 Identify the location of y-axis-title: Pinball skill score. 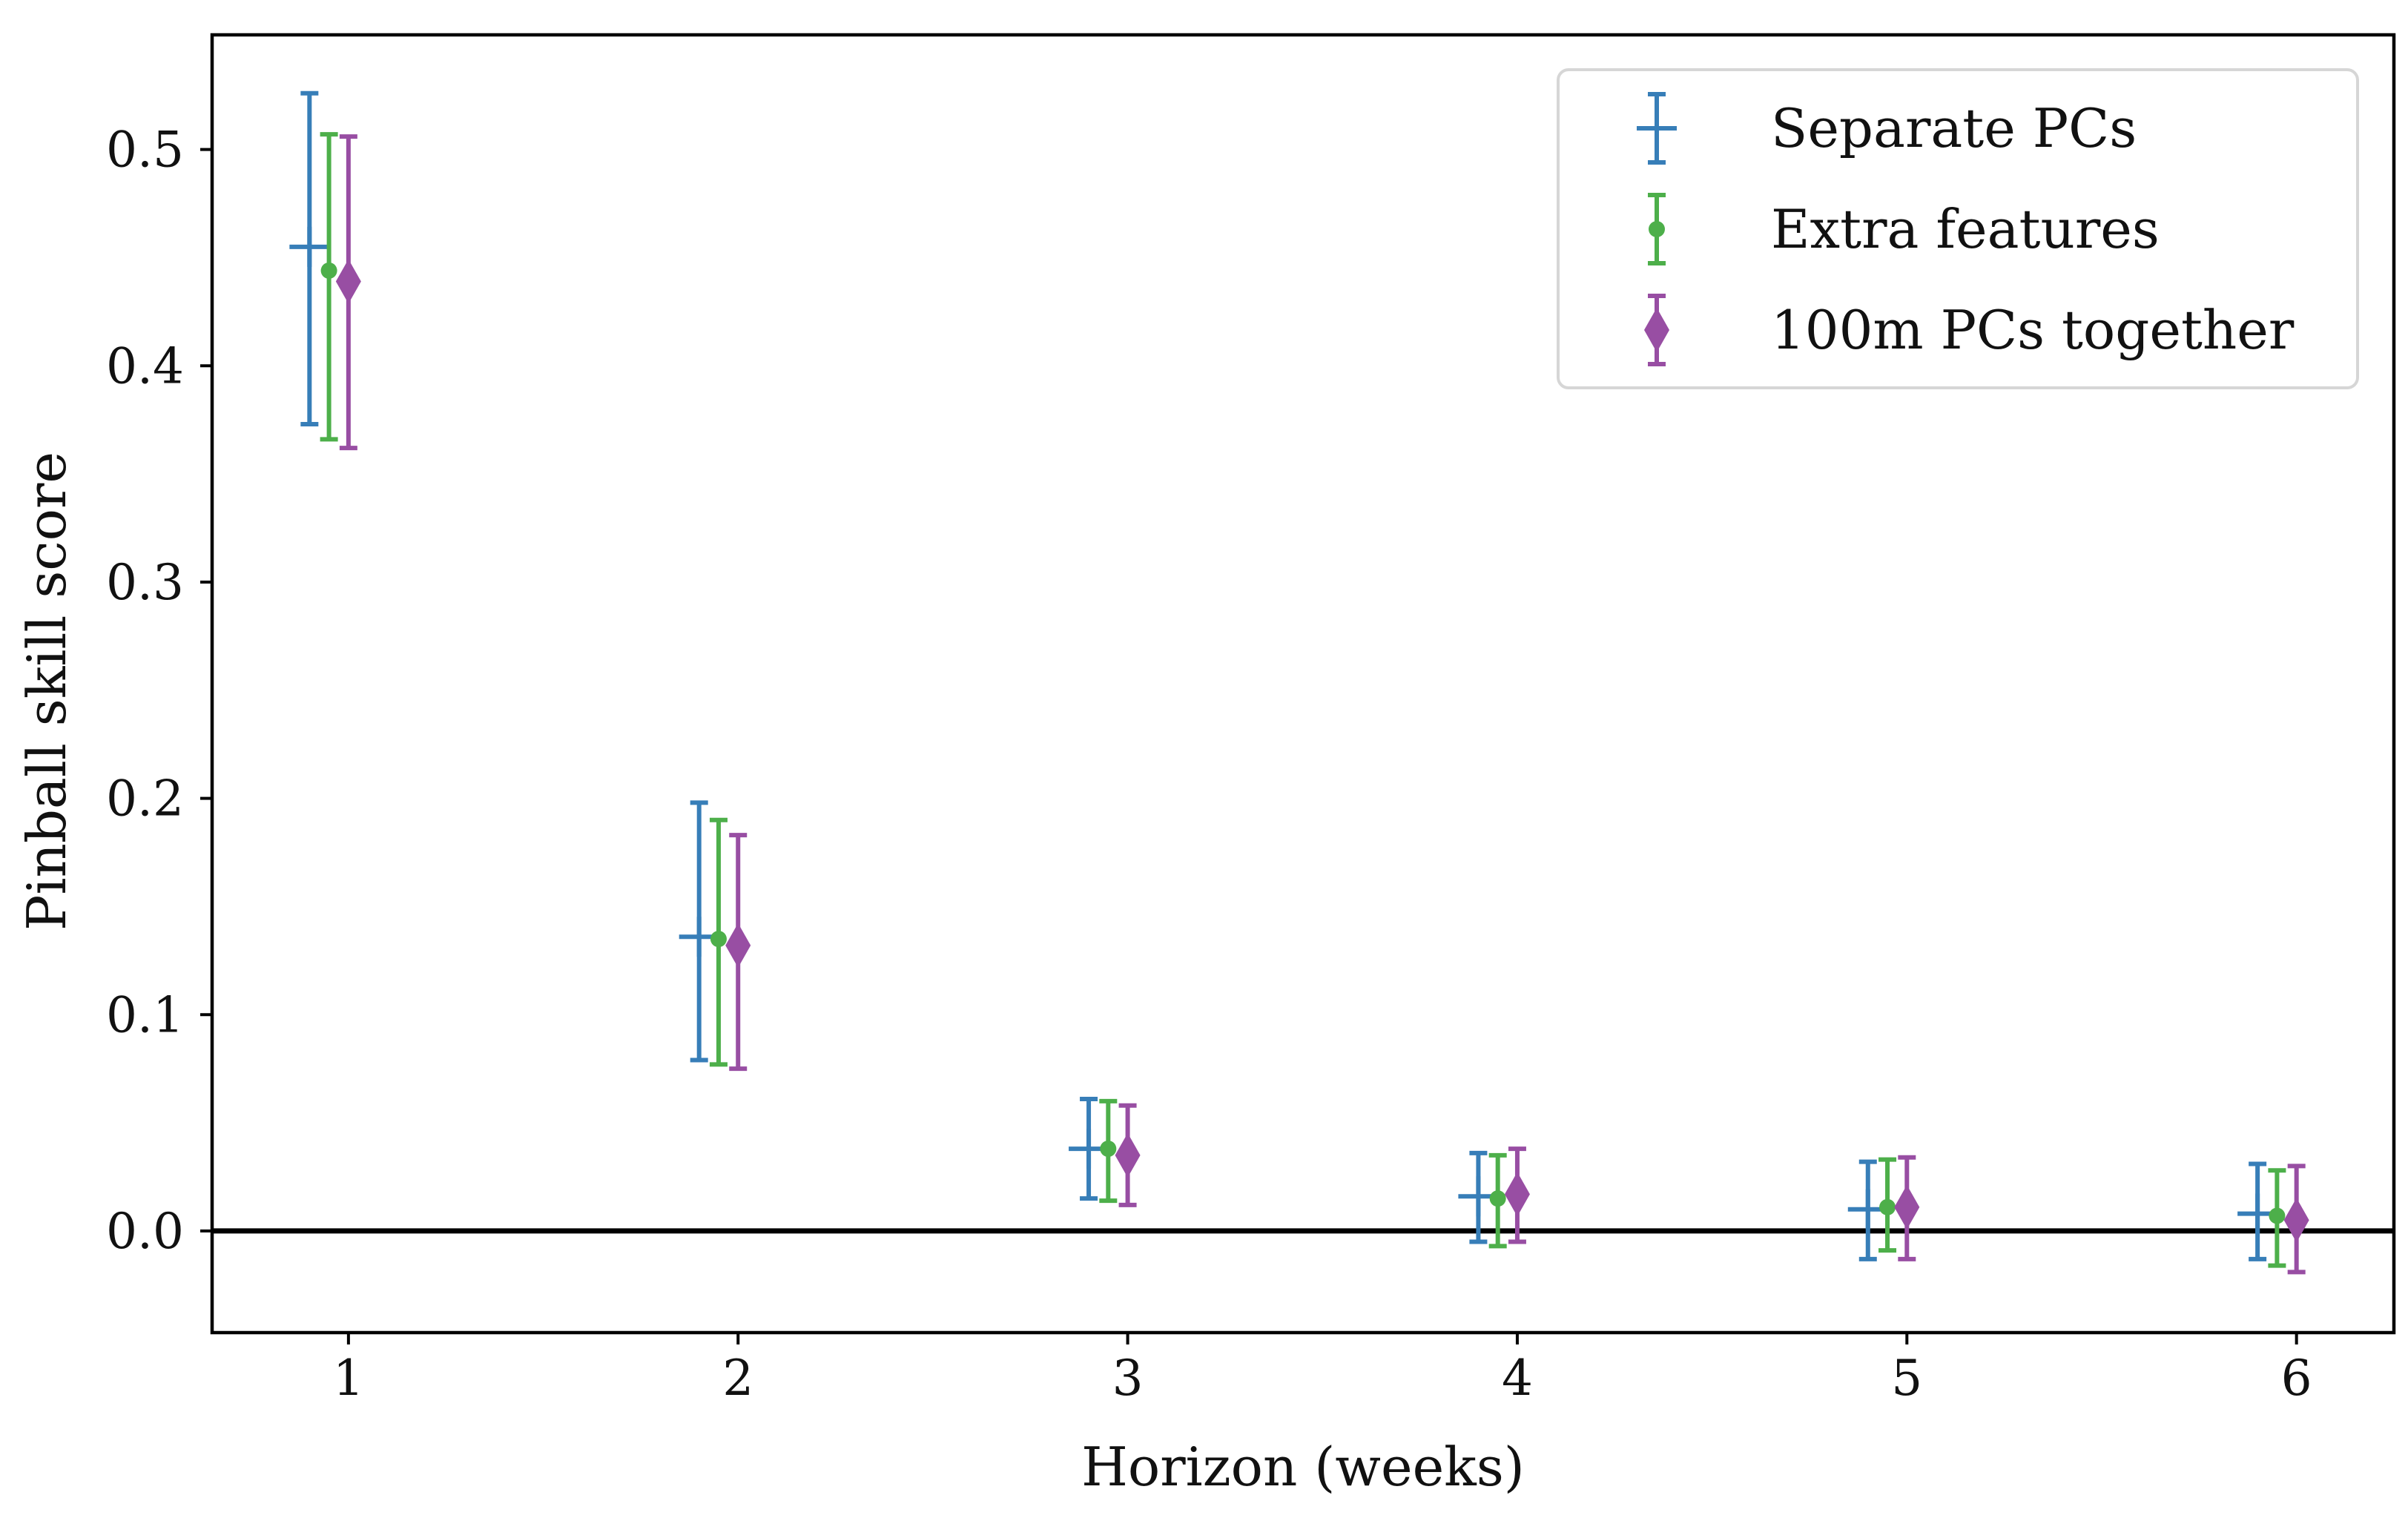
(47, 691).